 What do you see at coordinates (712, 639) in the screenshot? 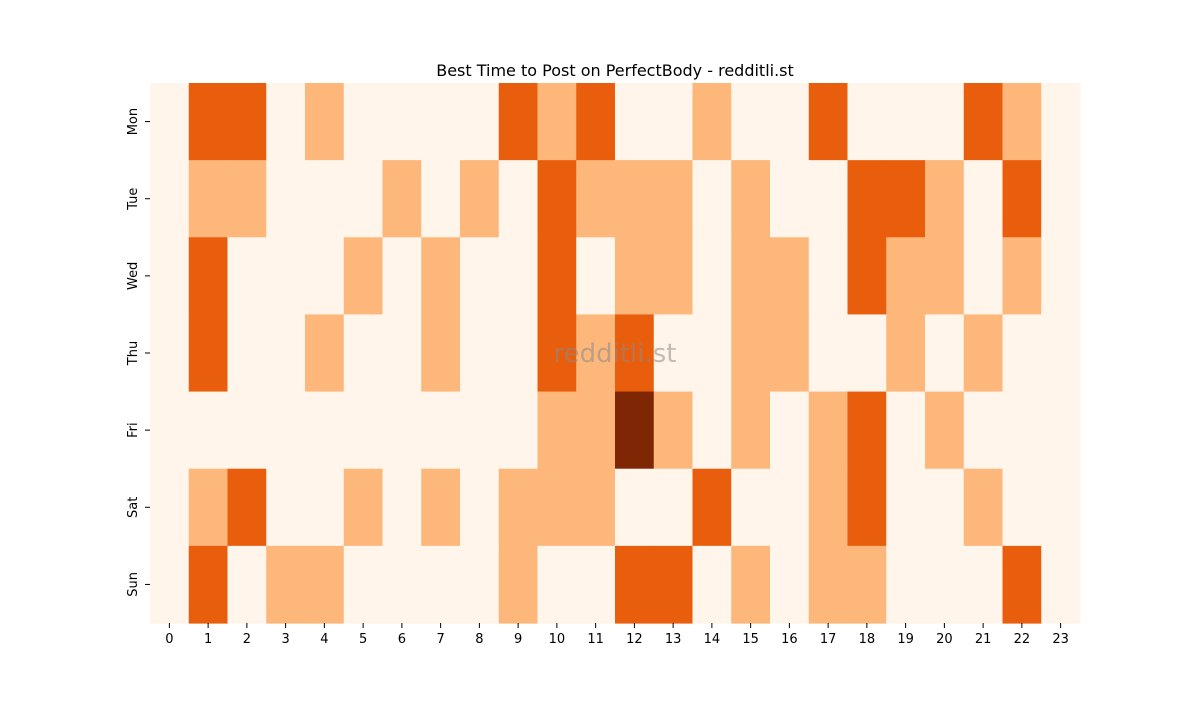
I see `x-tick-label: 14` at bounding box center [712, 639].